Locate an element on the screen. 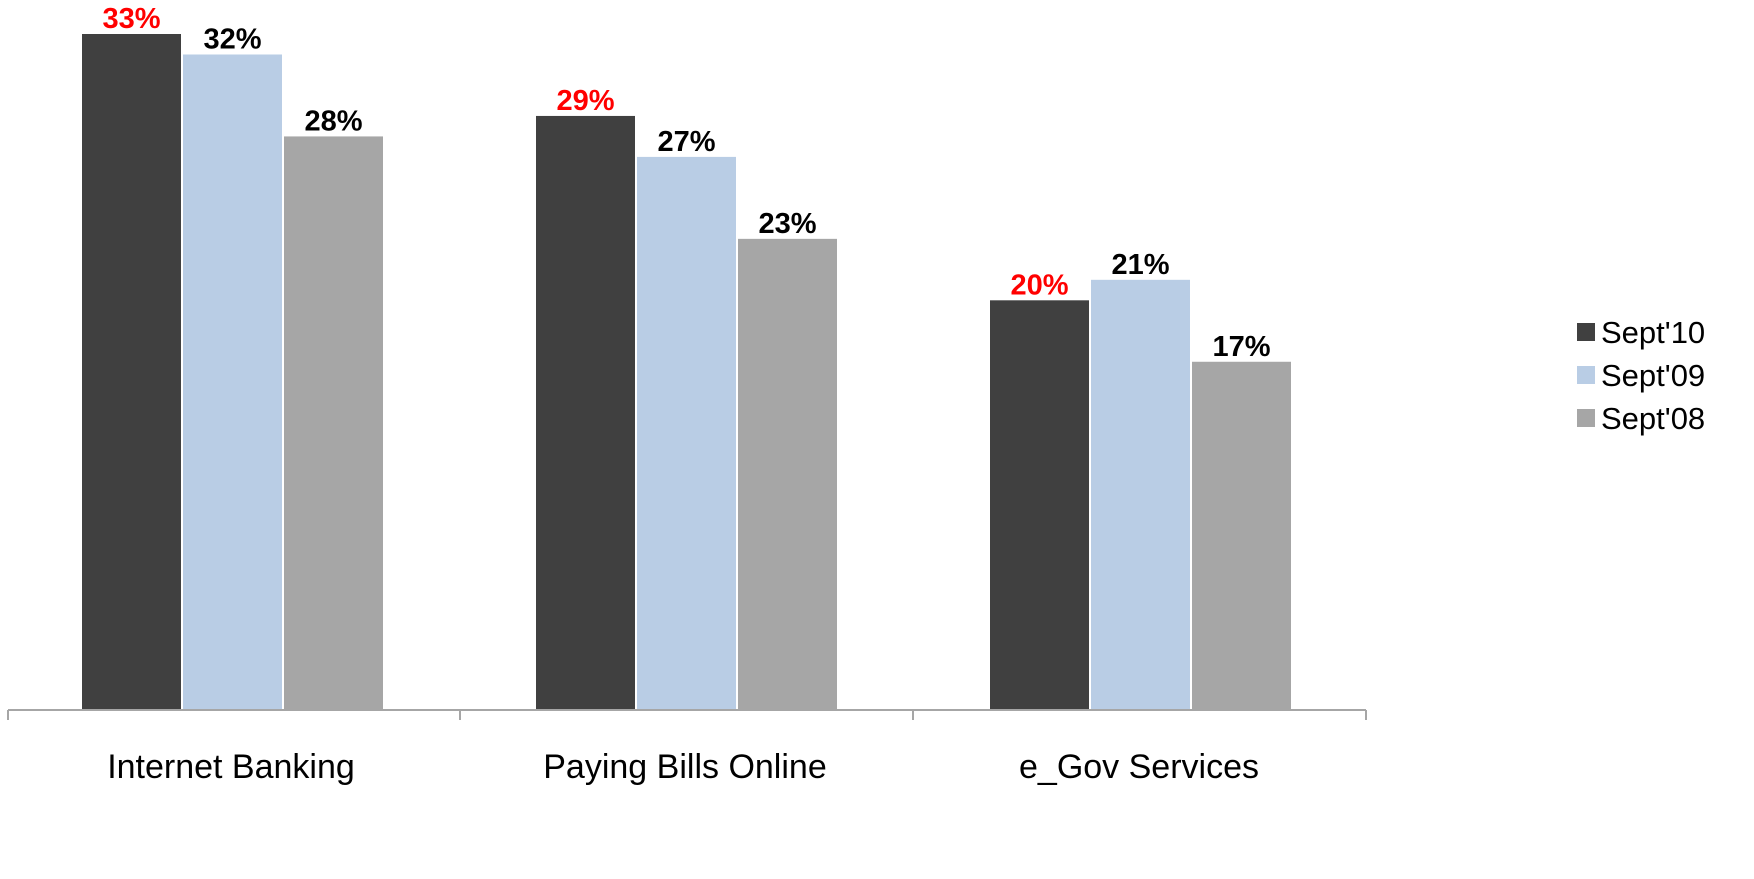 Image resolution: width=1754 pixels, height=879 pixels. data-label: 29% is located at coordinates (585, 101).